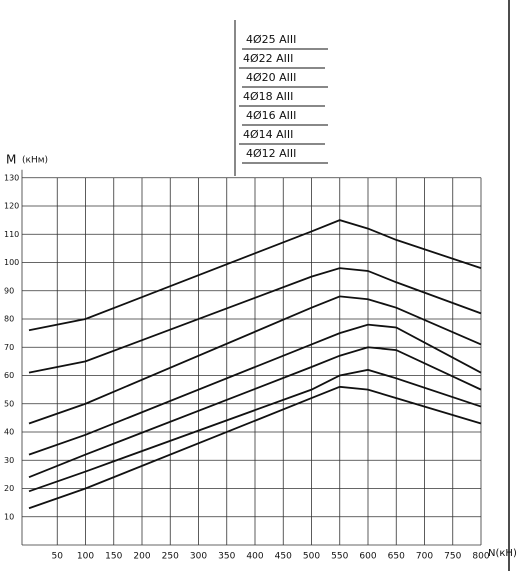  What do you see at coordinates (11, 262) in the screenshot?
I see `y-tick-label: 100` at bounding box center [11, 262].